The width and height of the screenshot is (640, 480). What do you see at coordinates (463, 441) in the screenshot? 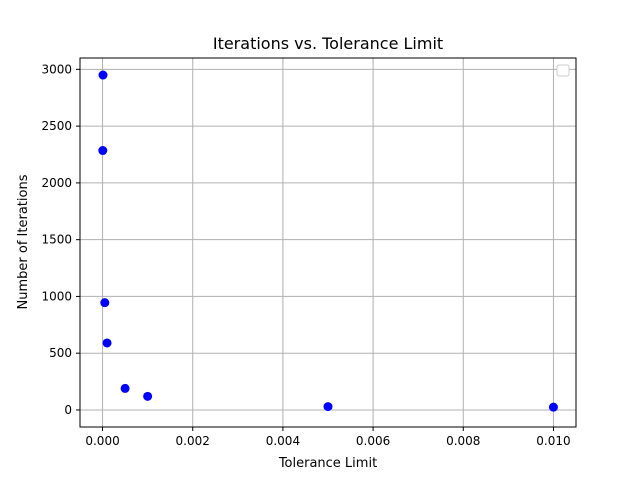
I see `x-tick-label: 0.008` at bounding box center [463, 441].